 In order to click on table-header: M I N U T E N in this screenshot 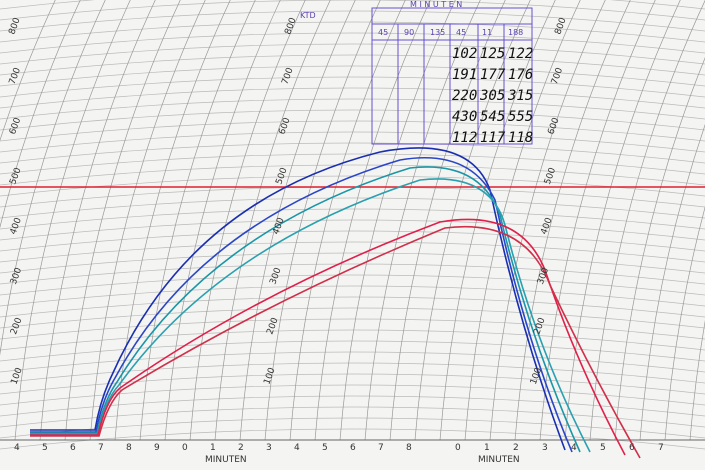, I will do `click(436, 4)`.